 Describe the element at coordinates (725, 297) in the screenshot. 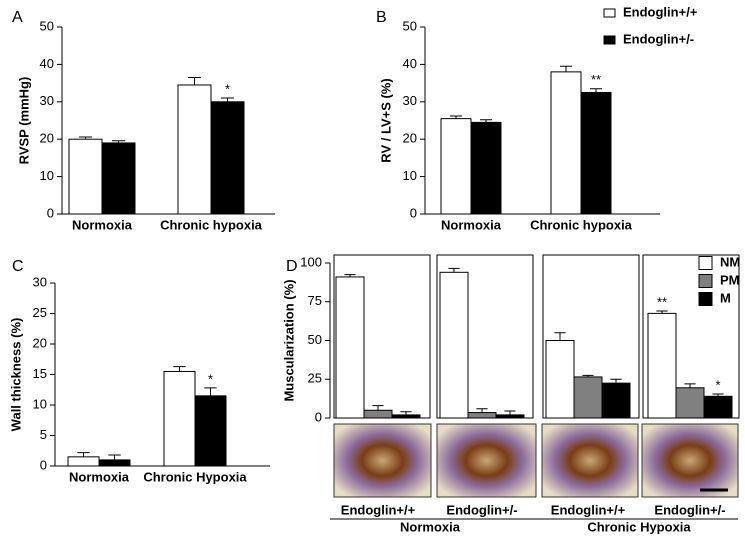

I see `legend-label: M` at that location.